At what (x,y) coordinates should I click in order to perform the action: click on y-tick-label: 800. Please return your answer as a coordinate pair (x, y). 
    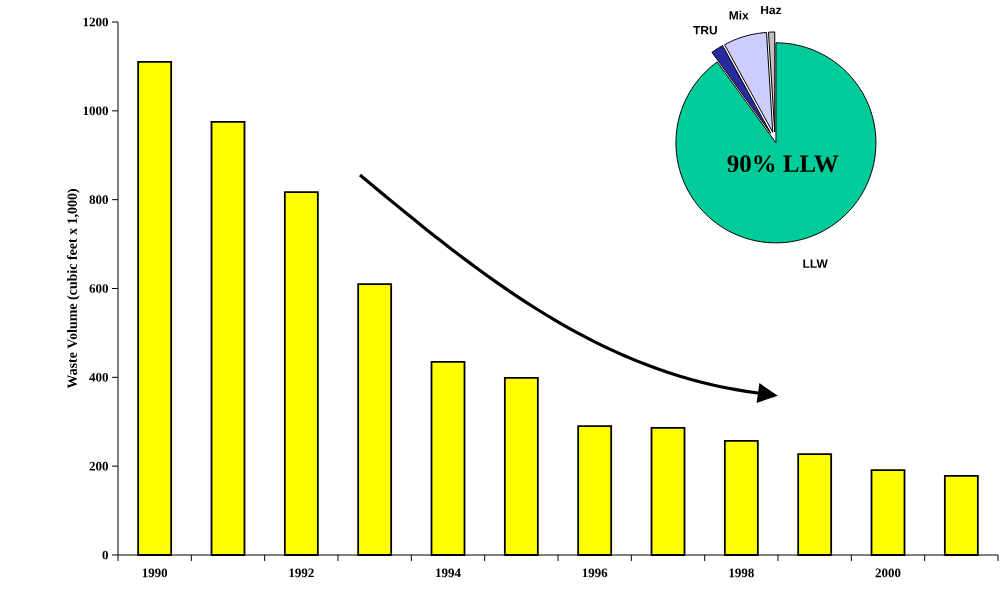
    Looking at the image, I should click on (98, 200).